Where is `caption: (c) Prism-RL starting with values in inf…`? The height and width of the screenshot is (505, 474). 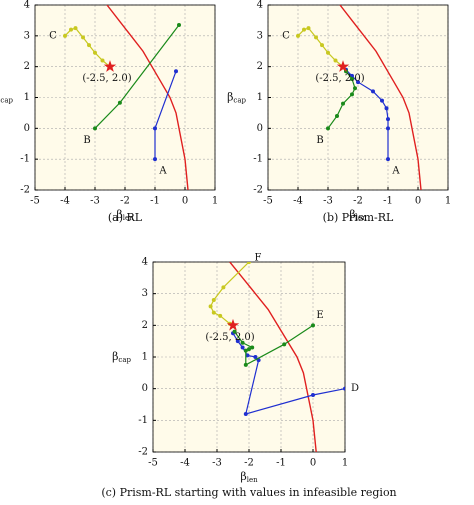
caption: (c) Prism-RL starting with values in inf… is located at coordinates (248, 492).